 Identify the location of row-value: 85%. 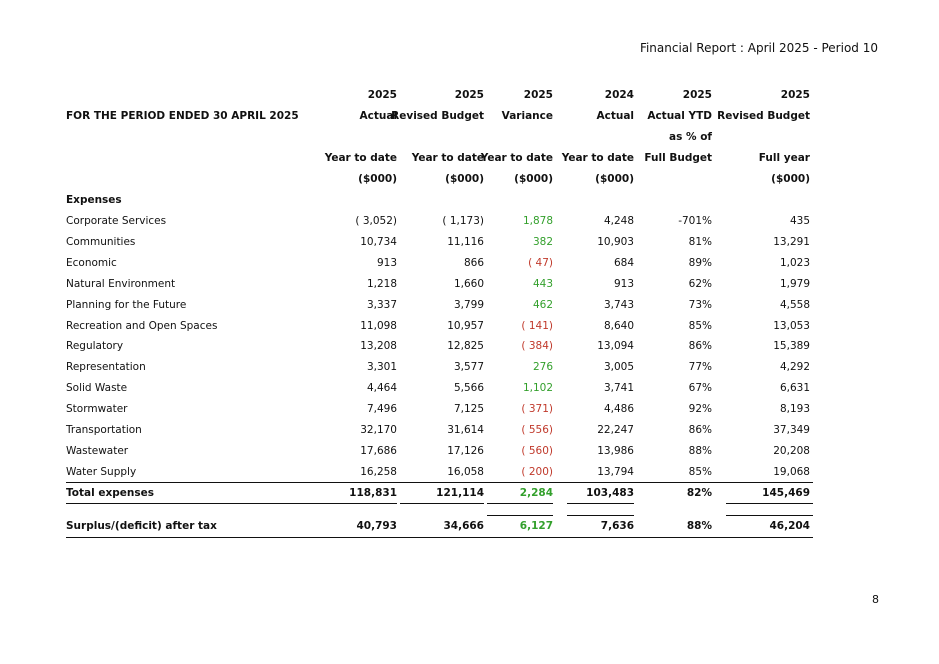
(700, 326).